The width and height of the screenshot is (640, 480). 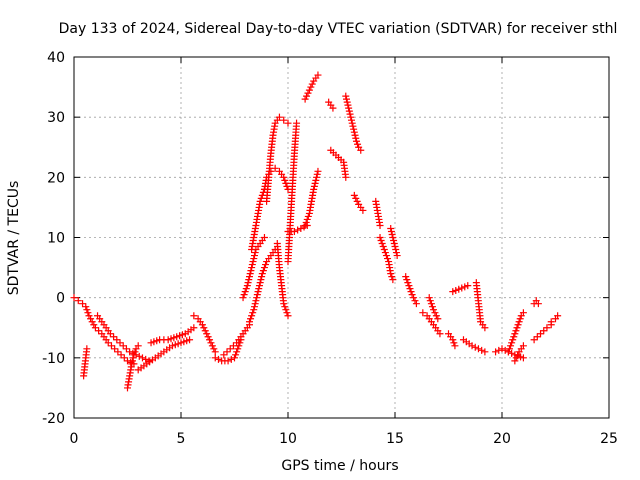 I want to click on series-sat-d, so click(x=133, y=367).